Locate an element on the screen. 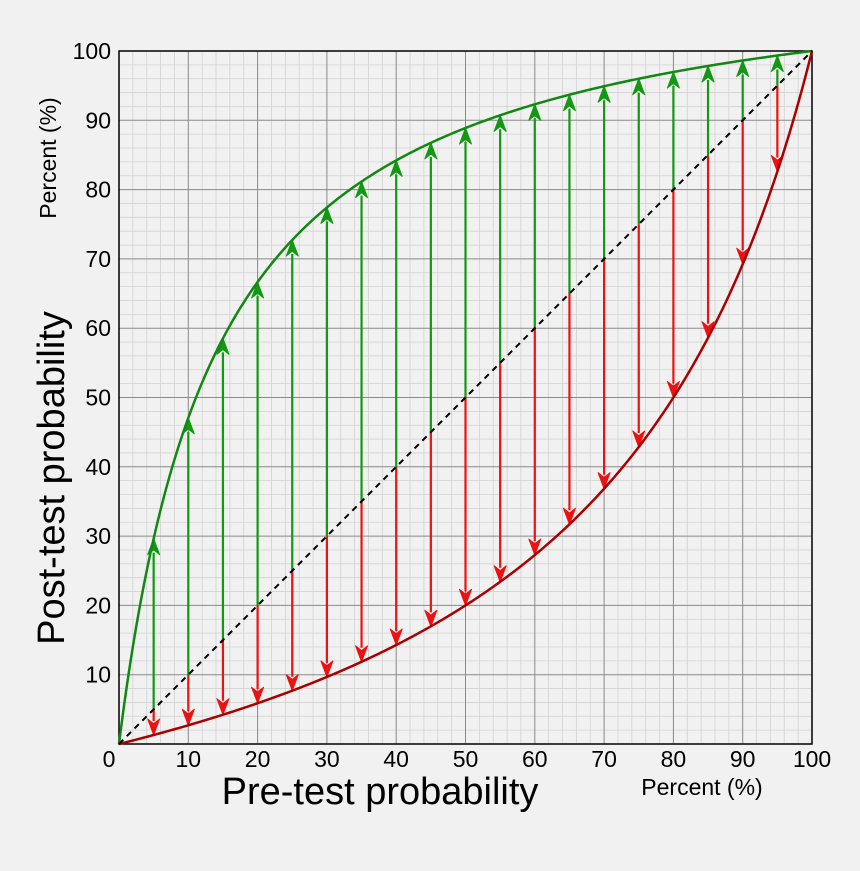 The height and width of the screenshot is (871, 860). arrow-up-15-head is located at coordinates (223, 346).